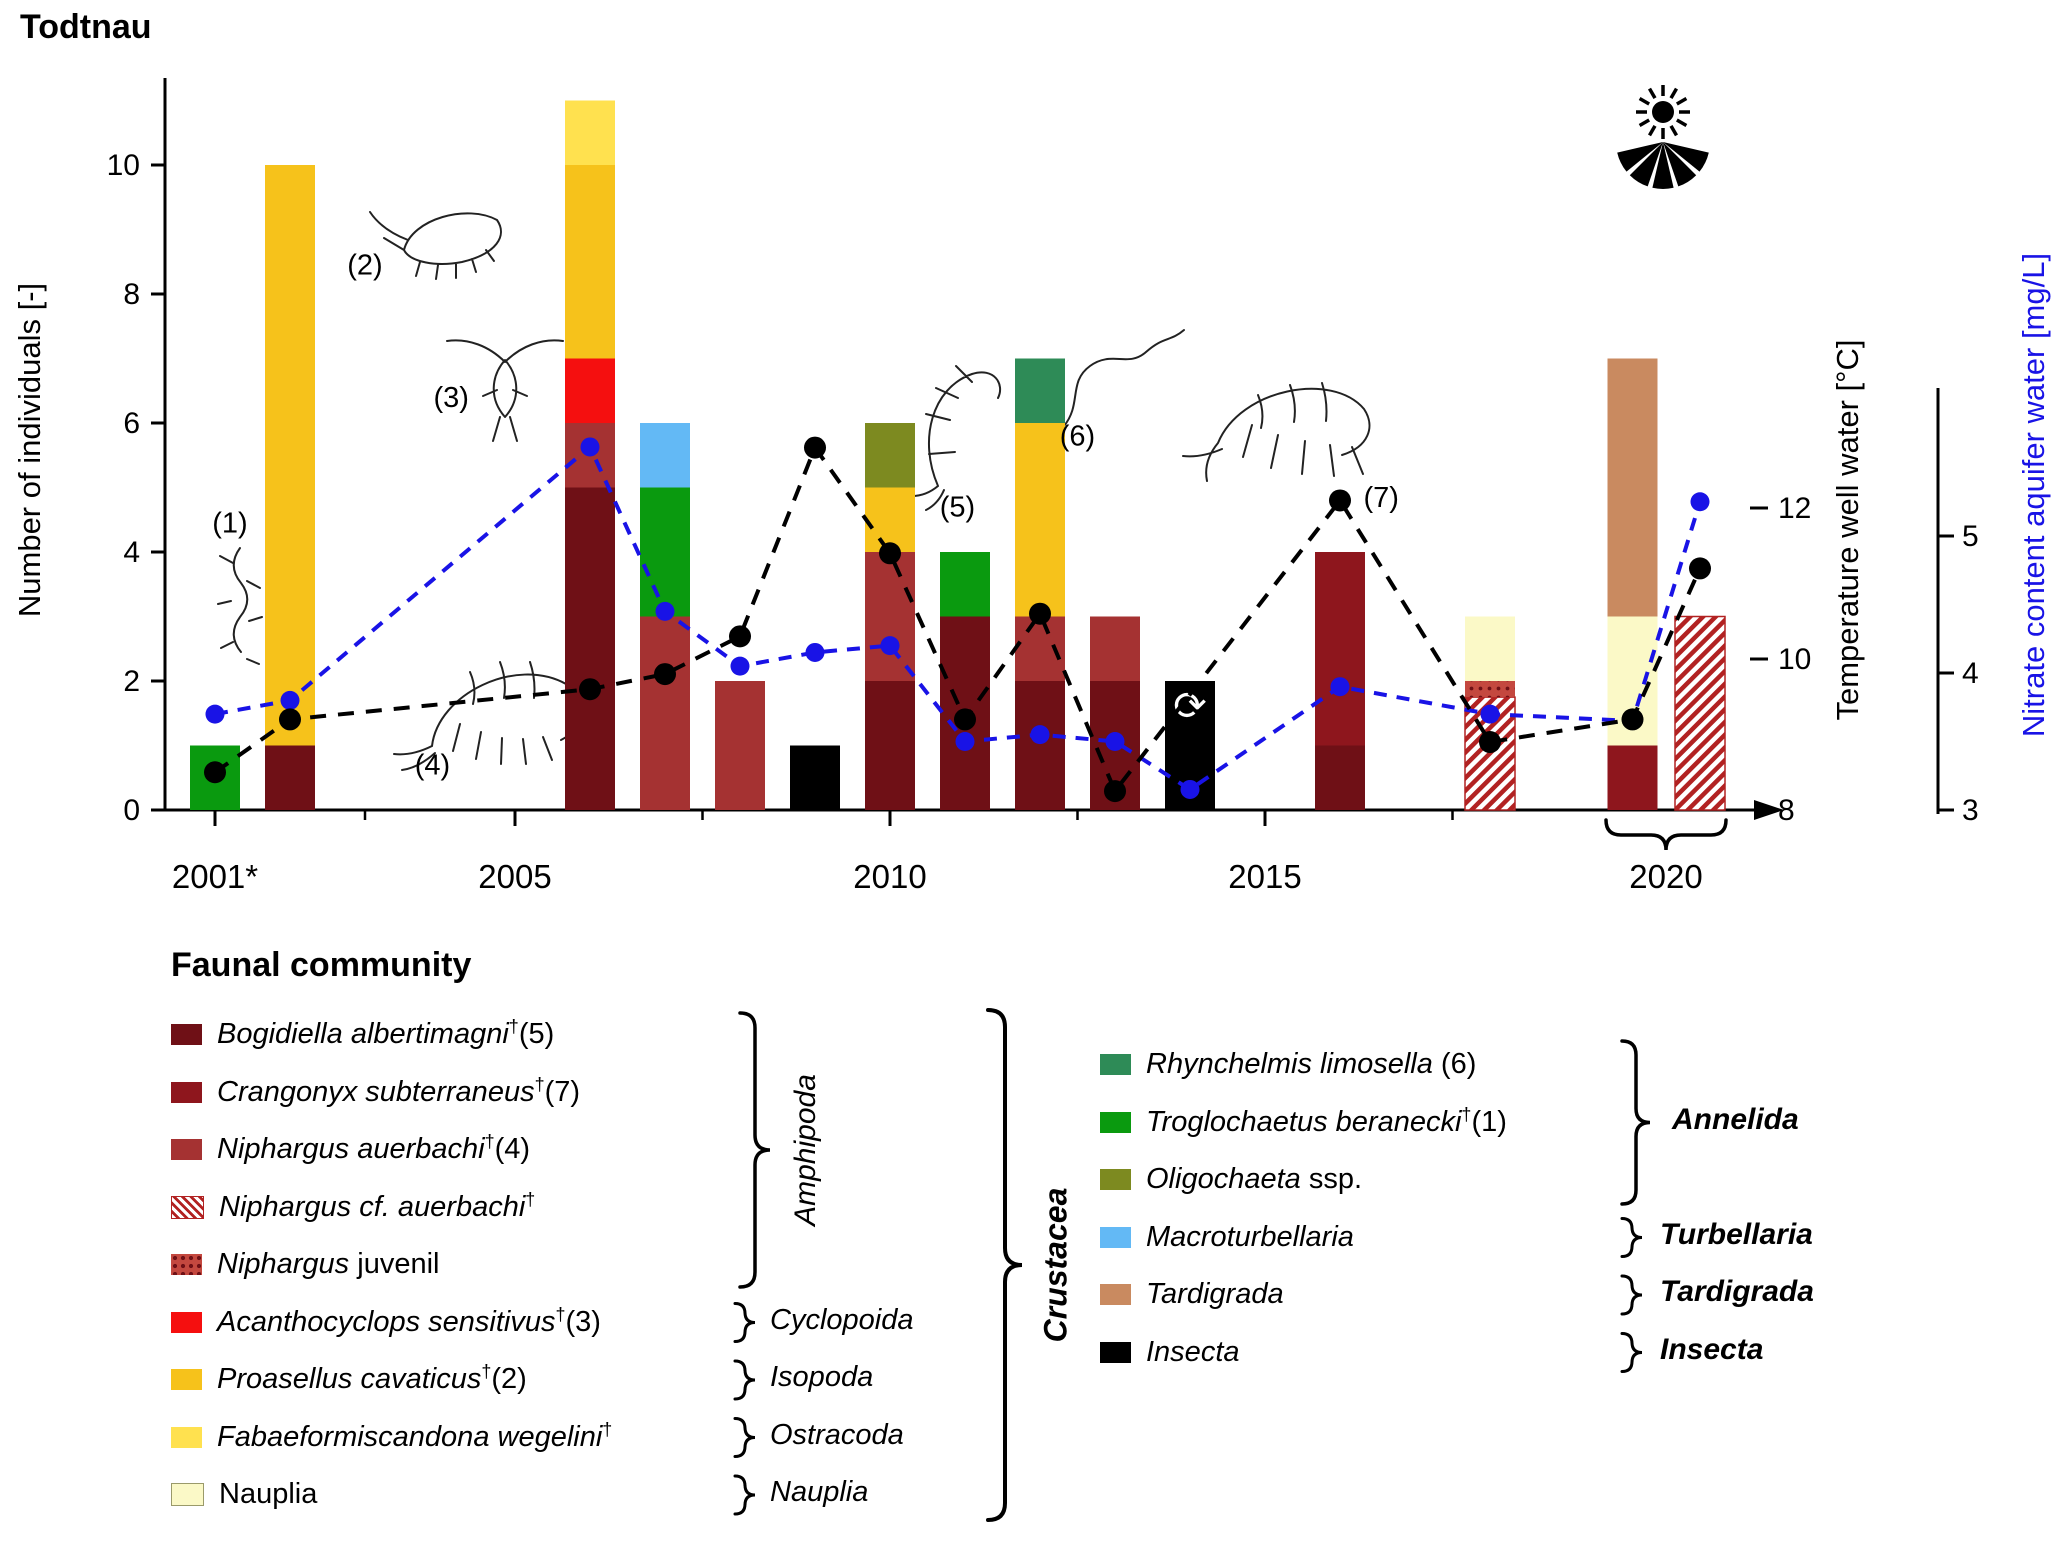 The width and height of the screenshot is (2067, 1558). I want to click on legend-group-label-ostracoda: Ostracoda, so click(837, 1434).